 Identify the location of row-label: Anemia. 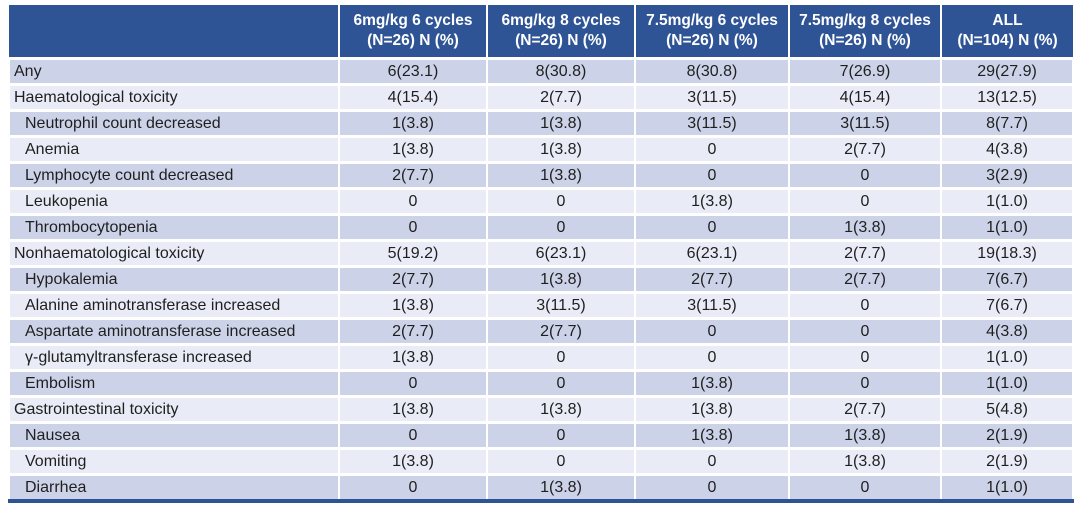
(174, 149).